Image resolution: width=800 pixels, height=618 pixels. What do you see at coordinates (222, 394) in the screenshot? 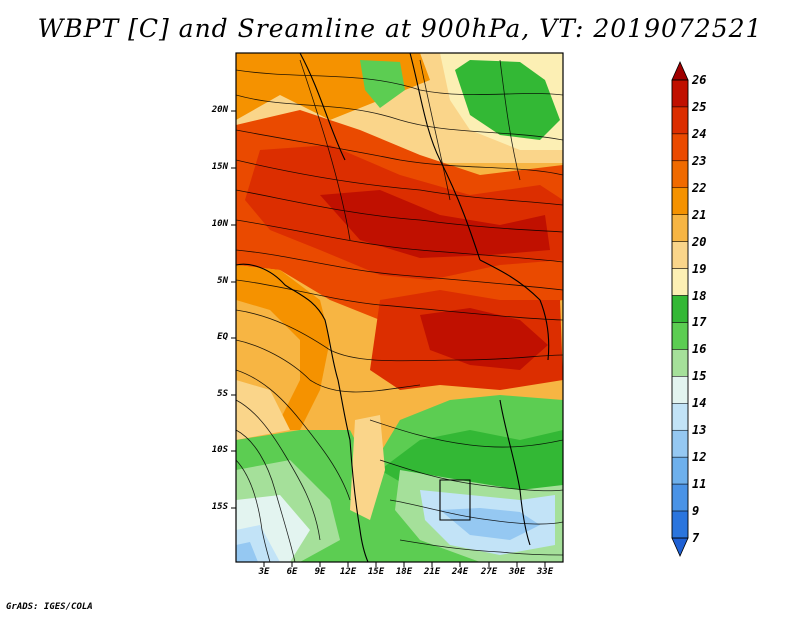
I see `lat-label-5s: 5S` at bounding box center [222, 394].